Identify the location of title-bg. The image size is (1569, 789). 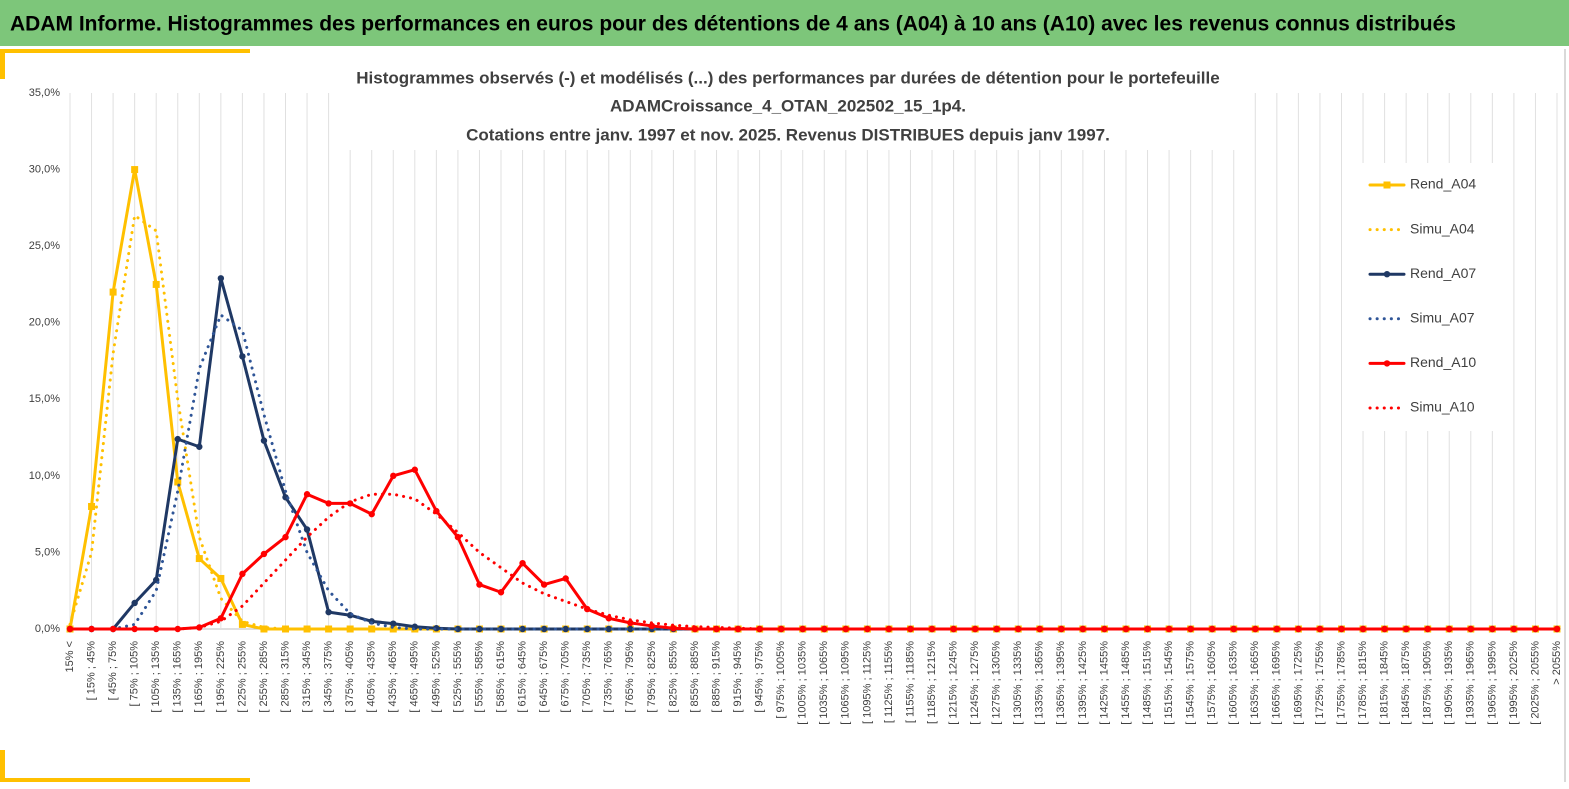
(788, 107).